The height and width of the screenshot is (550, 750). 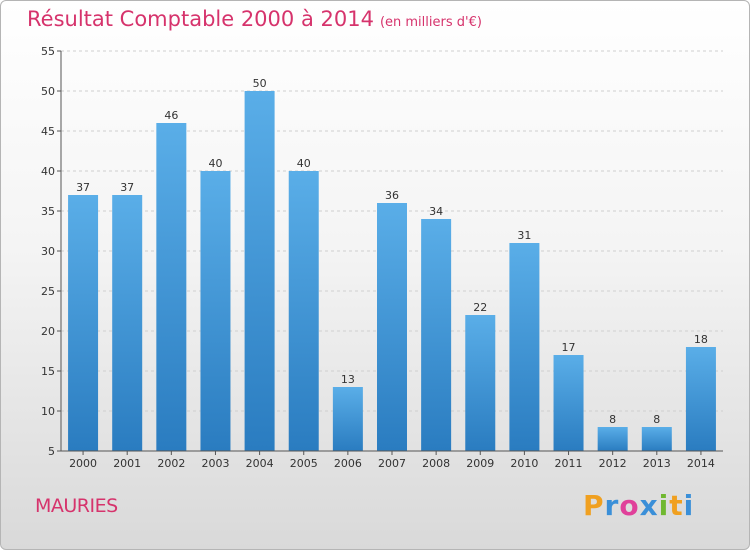 What do you see at coordinates (436, 463) in the screenshot?
I see `x-tick-label: 2008` at bounding box center [436, 463].